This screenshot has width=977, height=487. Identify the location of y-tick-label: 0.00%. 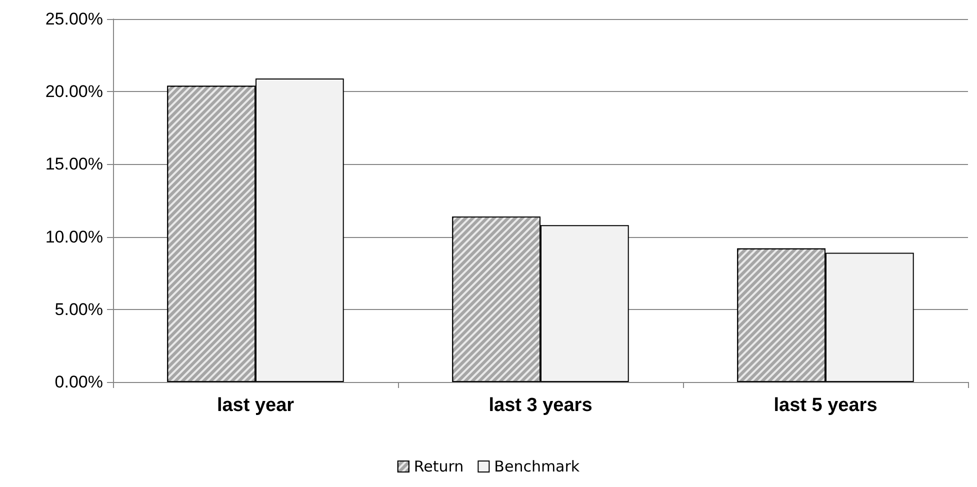
(78, 382).